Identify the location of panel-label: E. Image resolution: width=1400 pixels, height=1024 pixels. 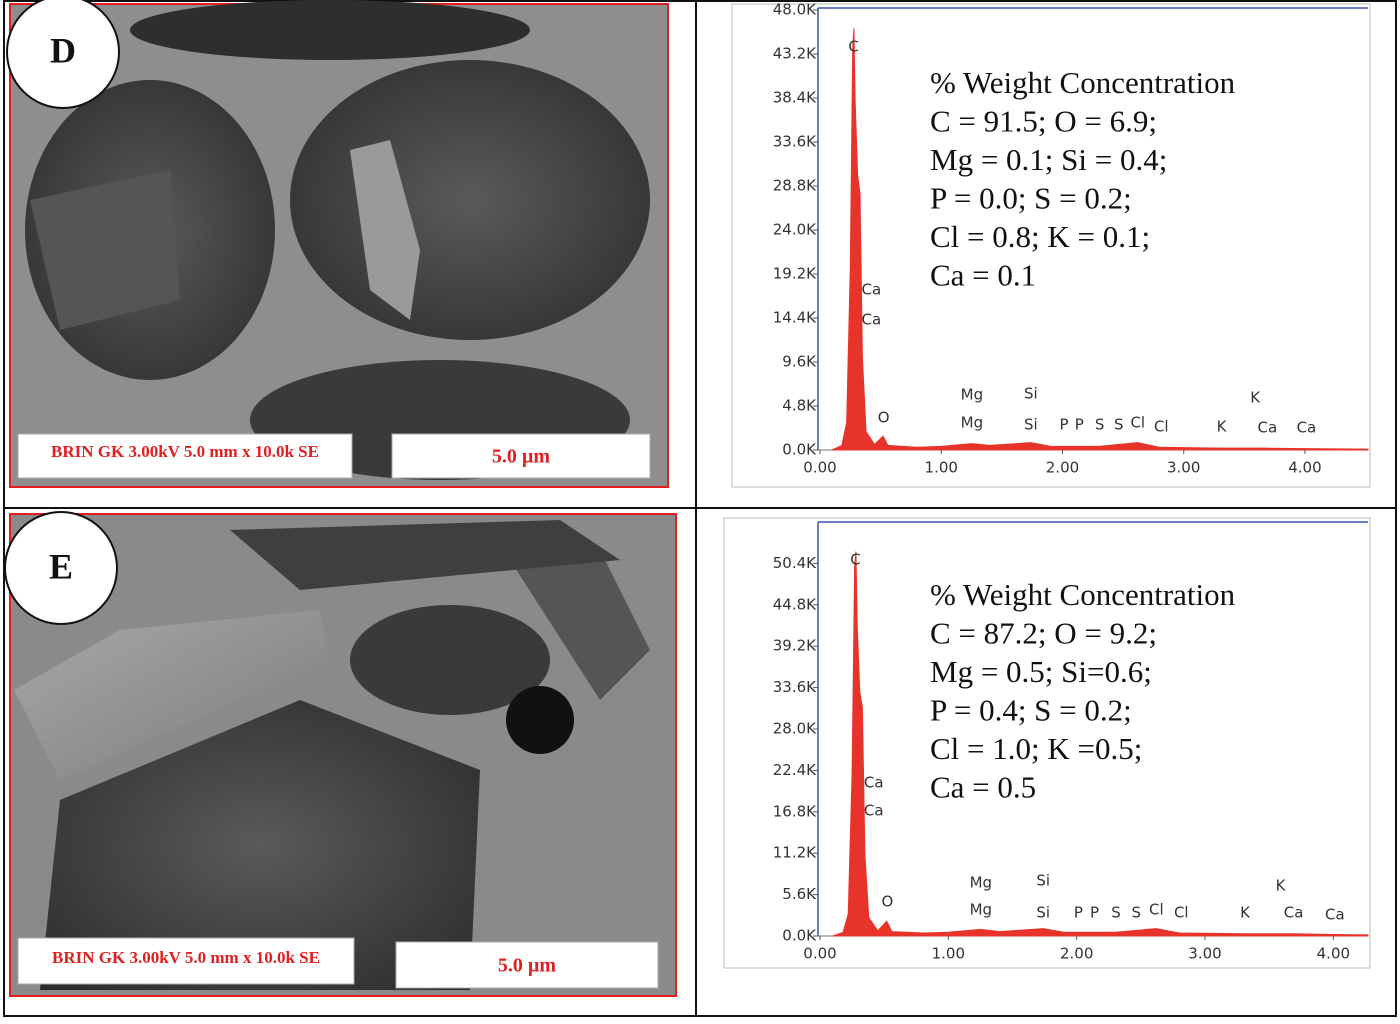
(61, 566).